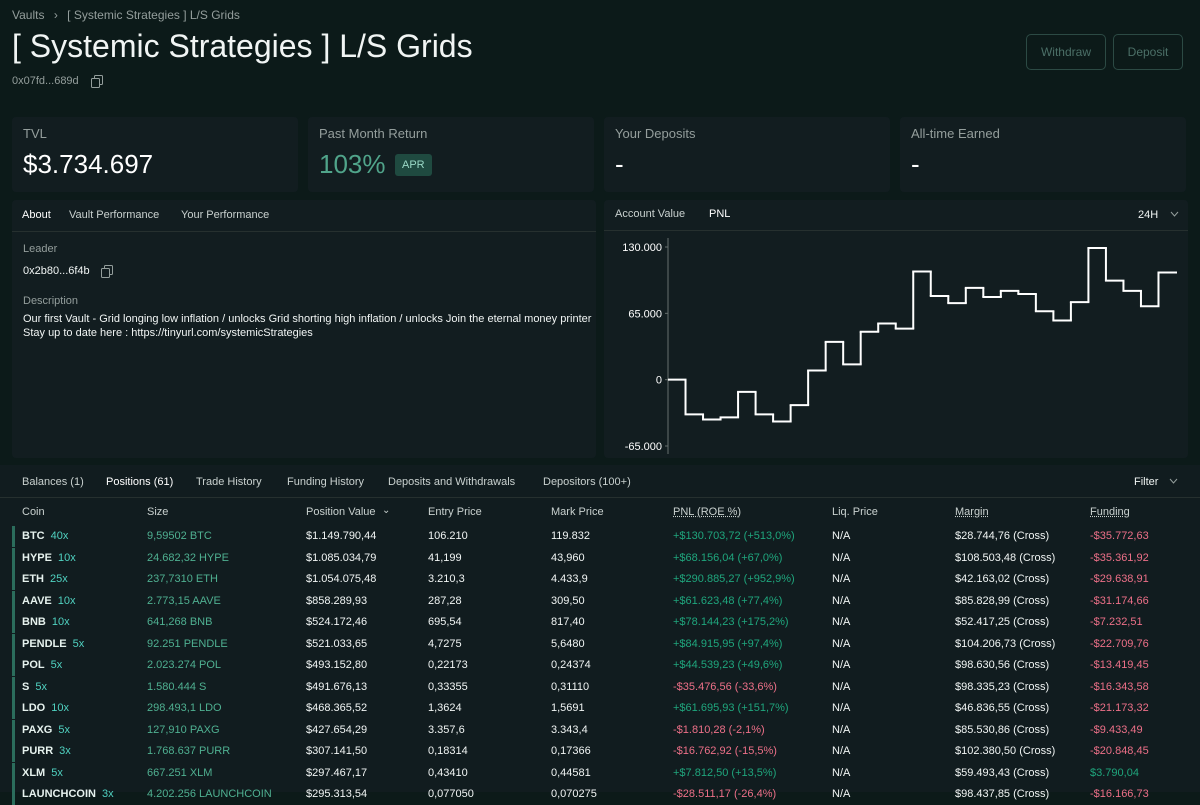 The height and width of the screenshot is (805, 1200). What do you see at coordinates (229, 482) in the screenshot?
I see `tab: Trade History` at bounding box center [229, 482].